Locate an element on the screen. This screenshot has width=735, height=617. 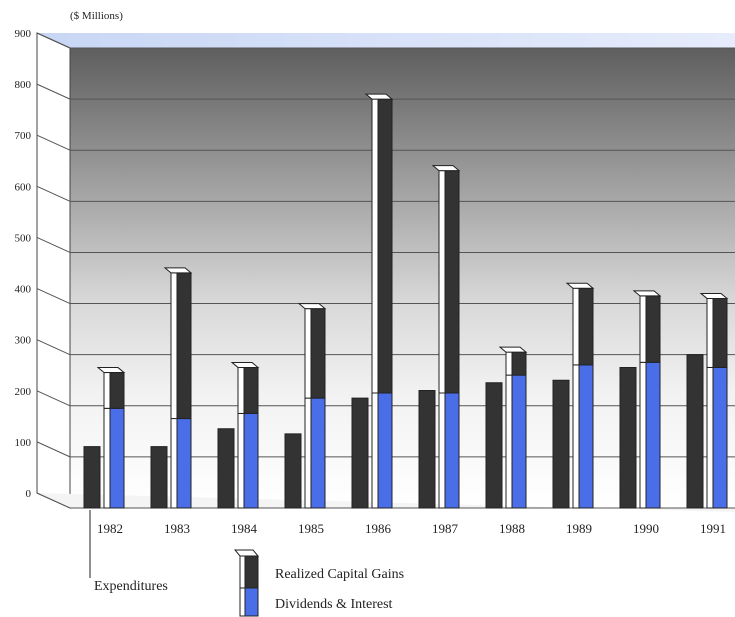
legend-swatch-cap is located at coordinates (246, 553).